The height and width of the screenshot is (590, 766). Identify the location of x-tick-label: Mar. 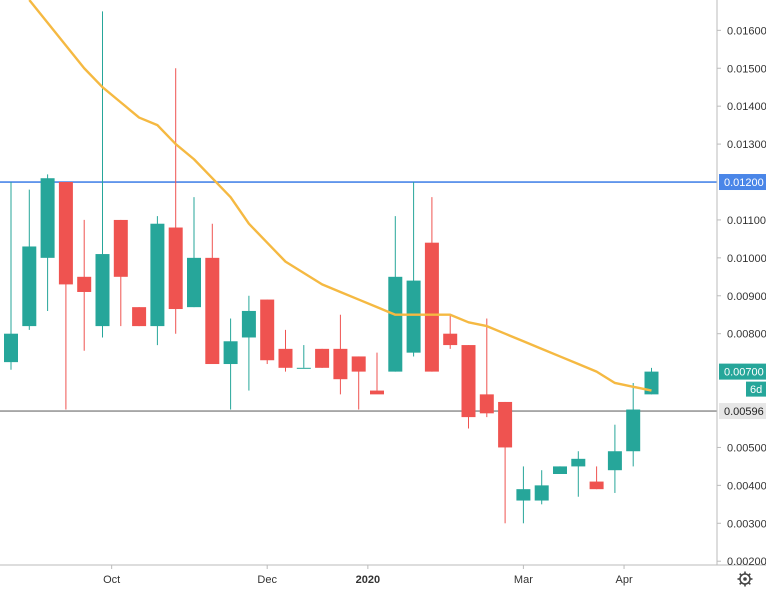
(523, 580).